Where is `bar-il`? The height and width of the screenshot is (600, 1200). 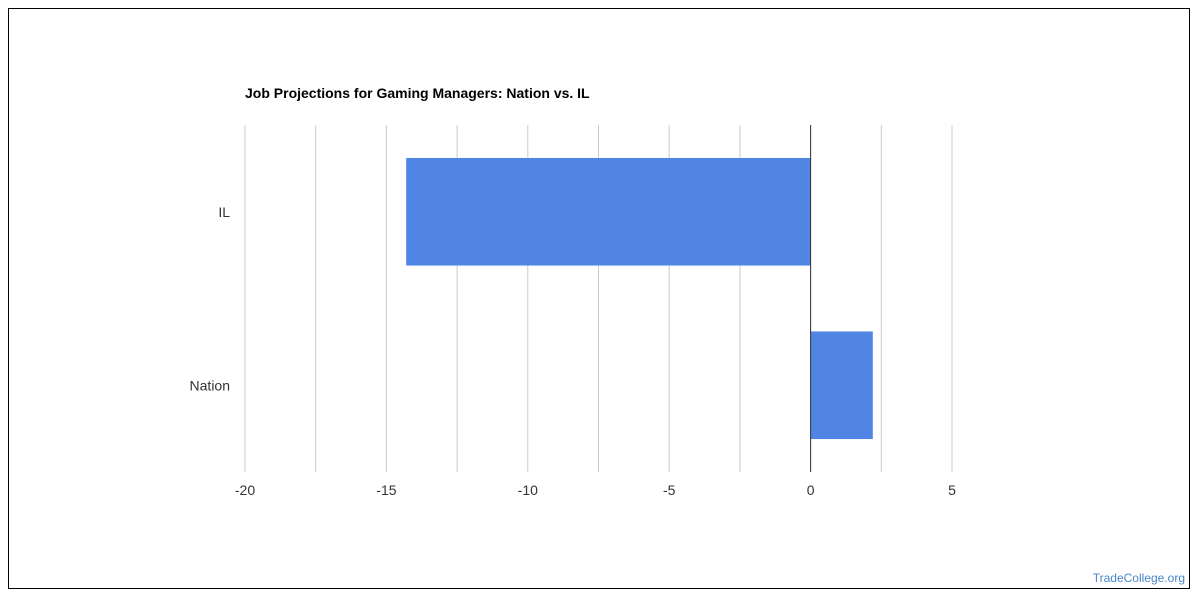
bar-il is located at coordinates (608, 211).